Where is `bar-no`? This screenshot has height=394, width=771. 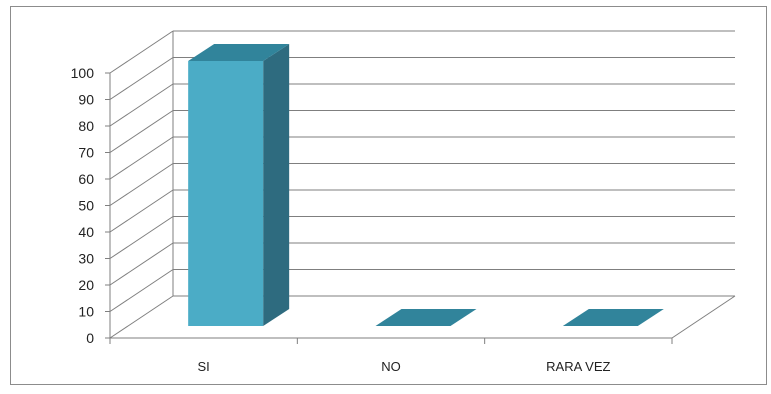
bar-no is located at coordinates (426, 317).